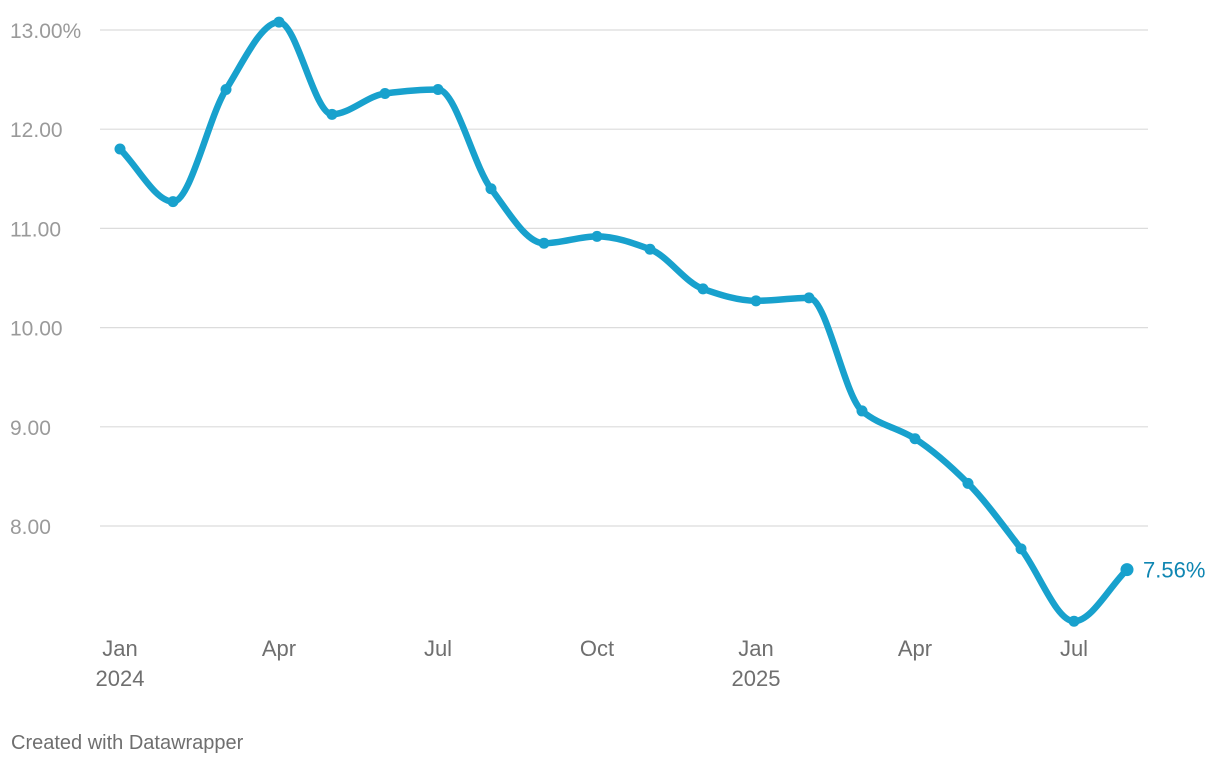 The image size is (1220, 768). Describe the element at coordinates (36, 130) in the screenshot. I see `y-tick-label: 12.00` at that location.